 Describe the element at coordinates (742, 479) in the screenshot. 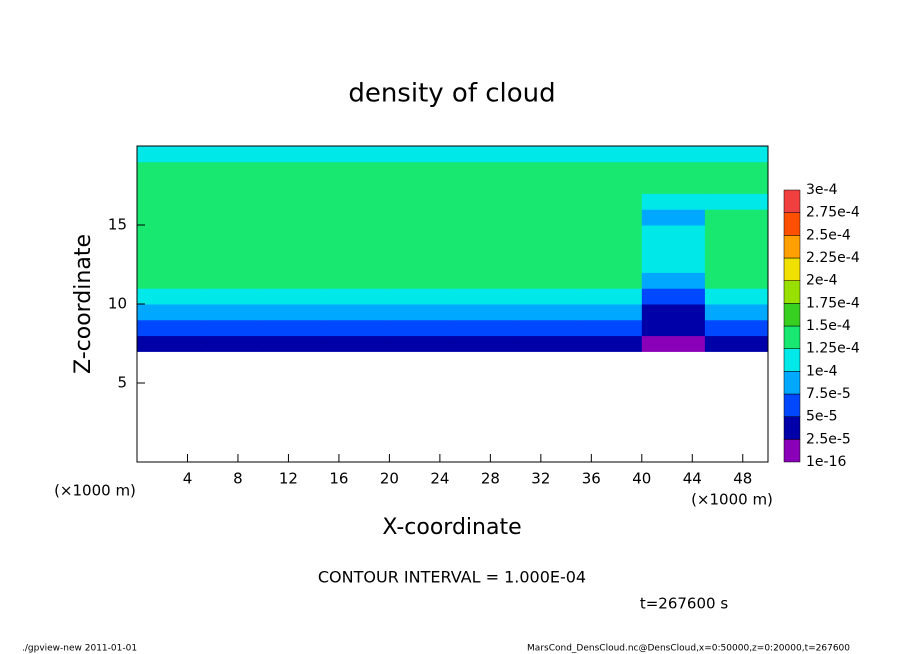

I see `x-tick-label: 48` at that location.